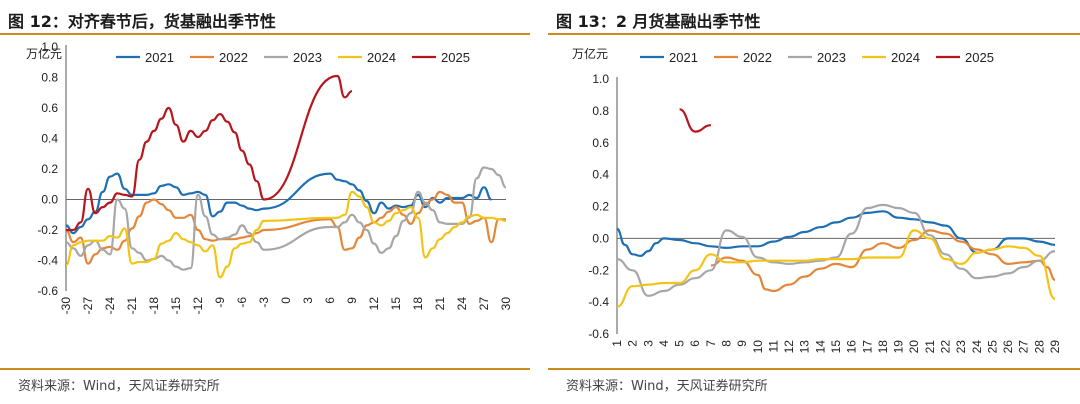 The image size is (1080, 404). I want to click on x-tick-label: 25, so click(992, 347).